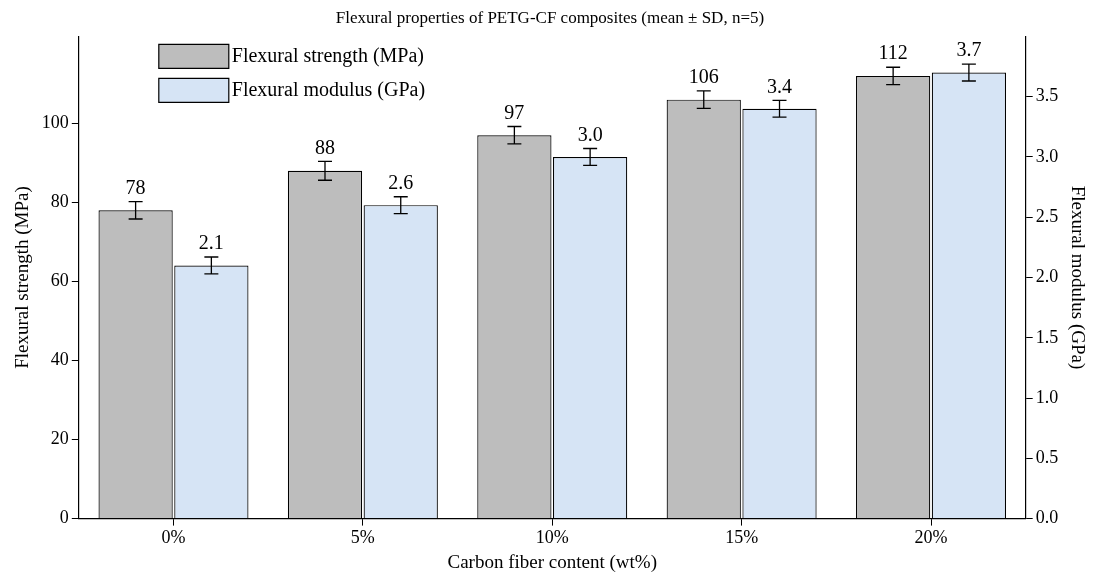  Describe the element at coordinates (327, 55) in the screenshot. I see `legend-label: Flexural strength (MPa)` at that location.